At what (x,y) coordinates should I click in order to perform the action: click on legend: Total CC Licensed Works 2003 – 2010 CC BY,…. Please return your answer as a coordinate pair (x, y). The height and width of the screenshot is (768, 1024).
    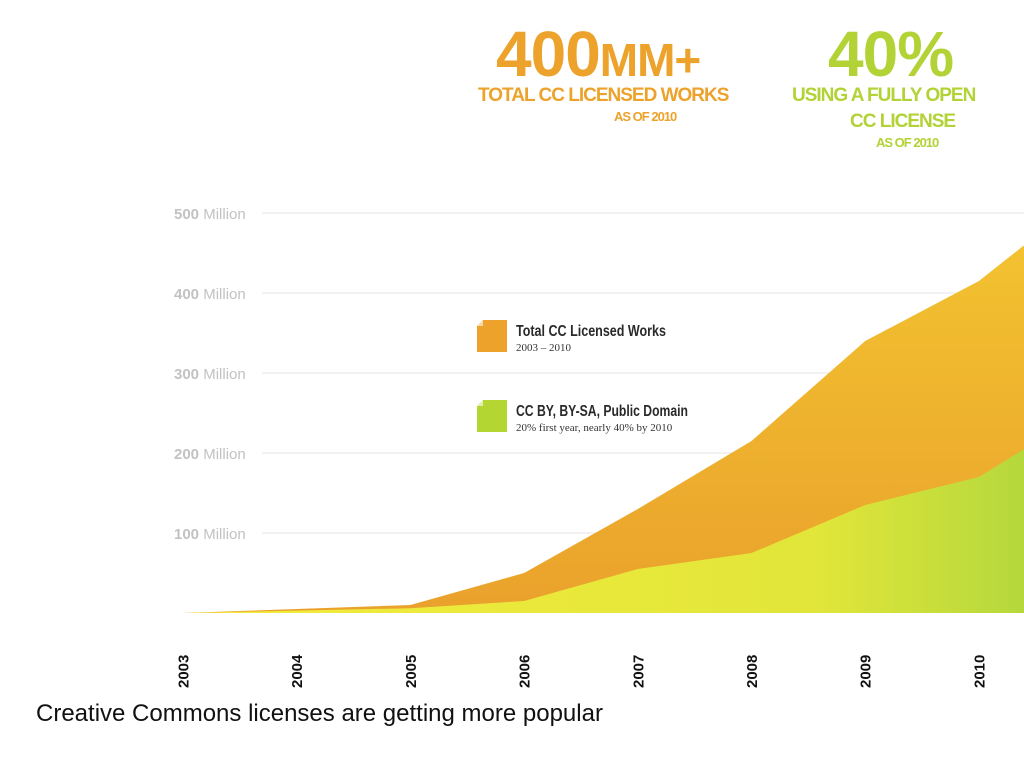
    Looking at the image, I should click on (582, 377).